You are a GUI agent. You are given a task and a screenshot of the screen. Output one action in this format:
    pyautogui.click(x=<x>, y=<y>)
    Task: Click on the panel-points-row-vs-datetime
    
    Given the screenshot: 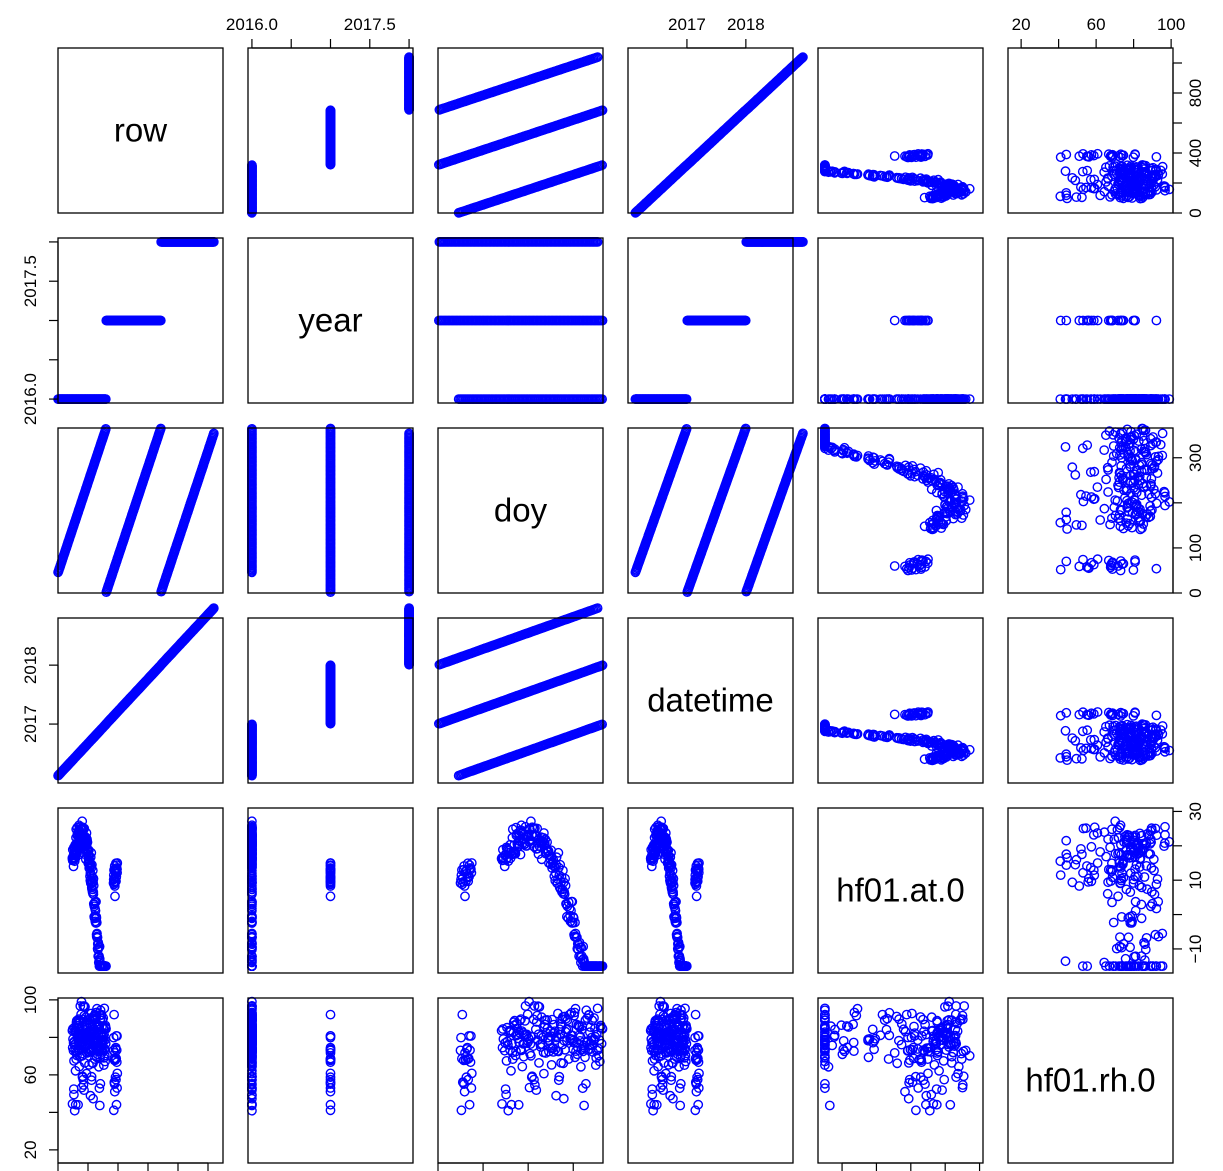 What is the action you would take?
    pyautogui.click(x=719, y=135)
    